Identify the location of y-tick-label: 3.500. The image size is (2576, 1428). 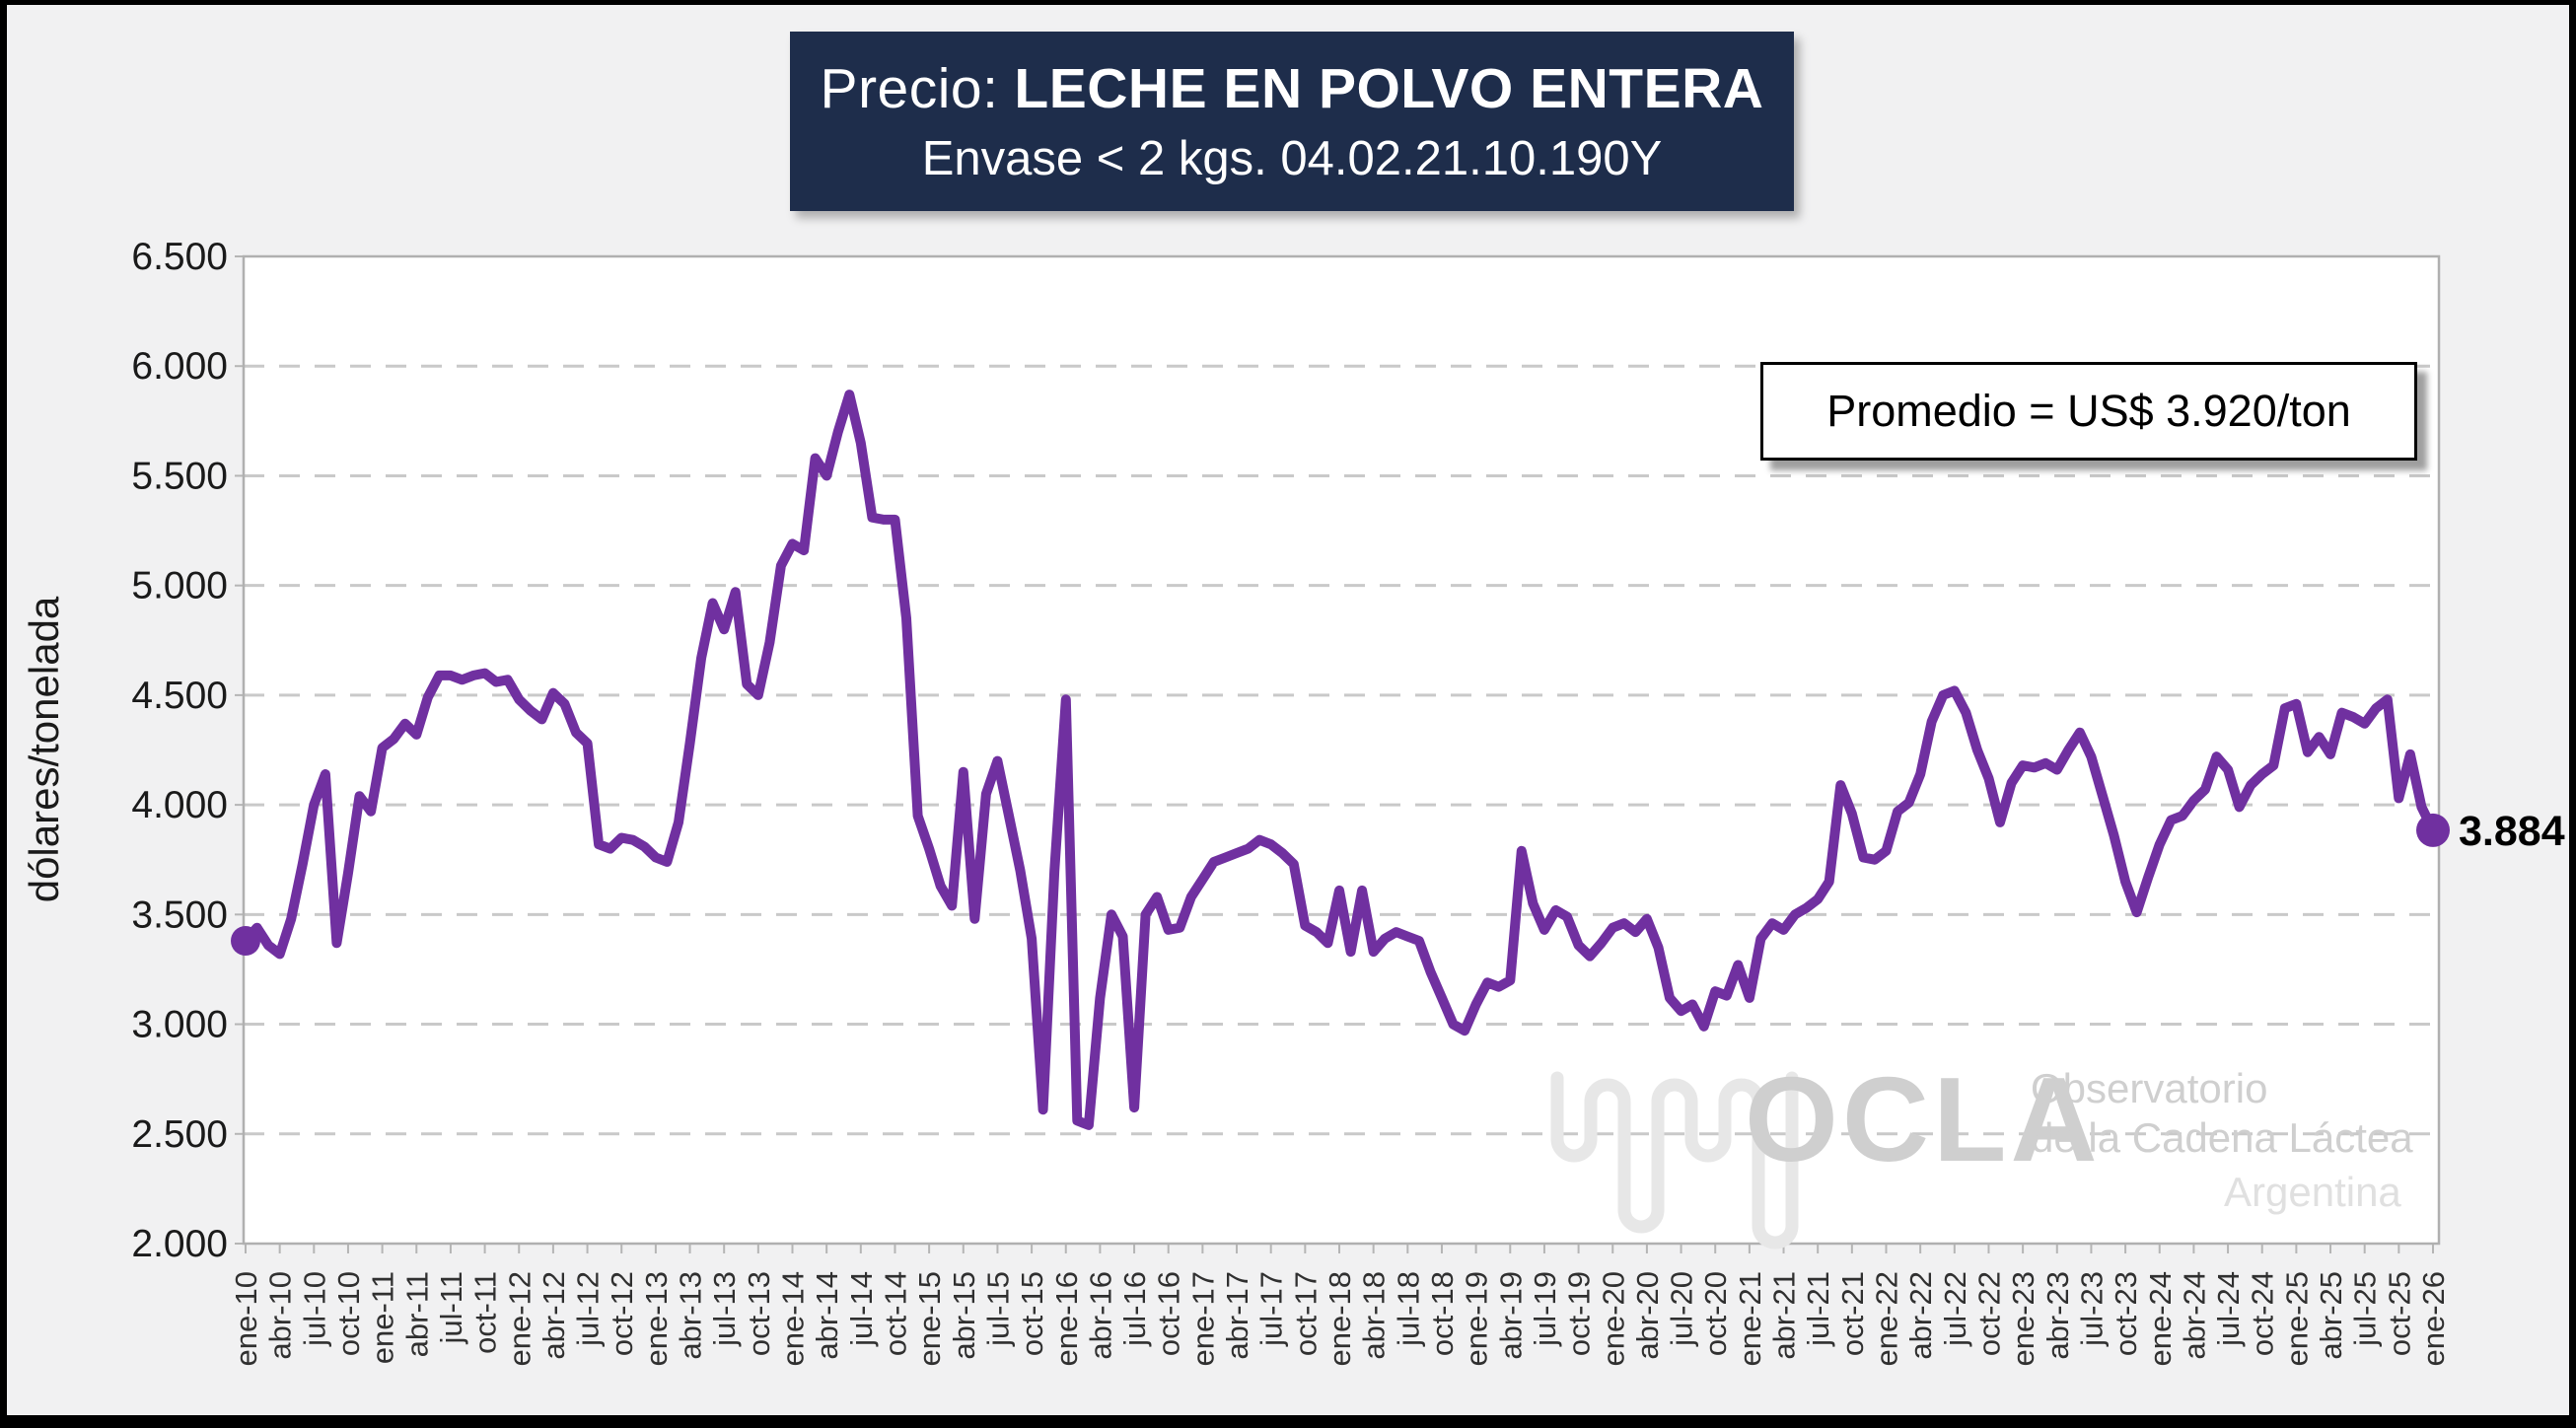
(179, 914).